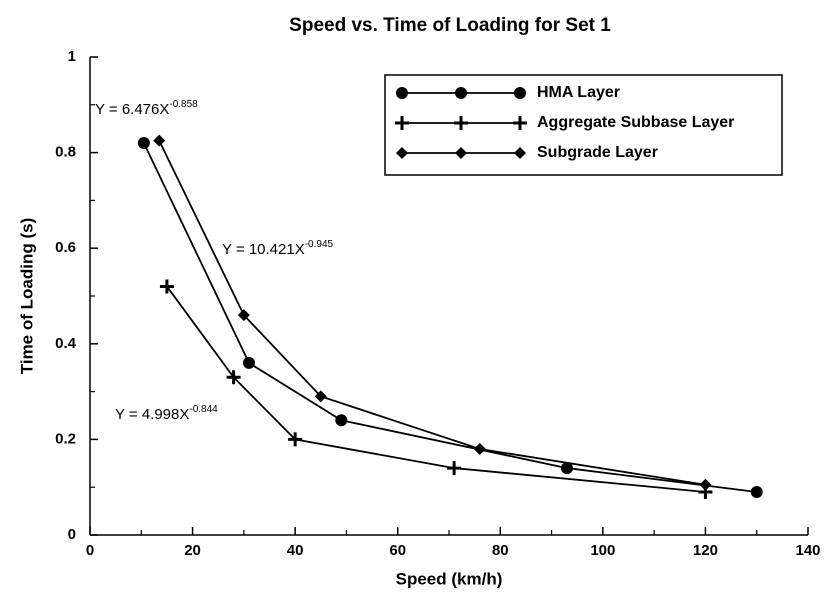 The width and height of the screenshot is (833, 602). I want to click on equation-exponent: -0.858, so click(183, 104).